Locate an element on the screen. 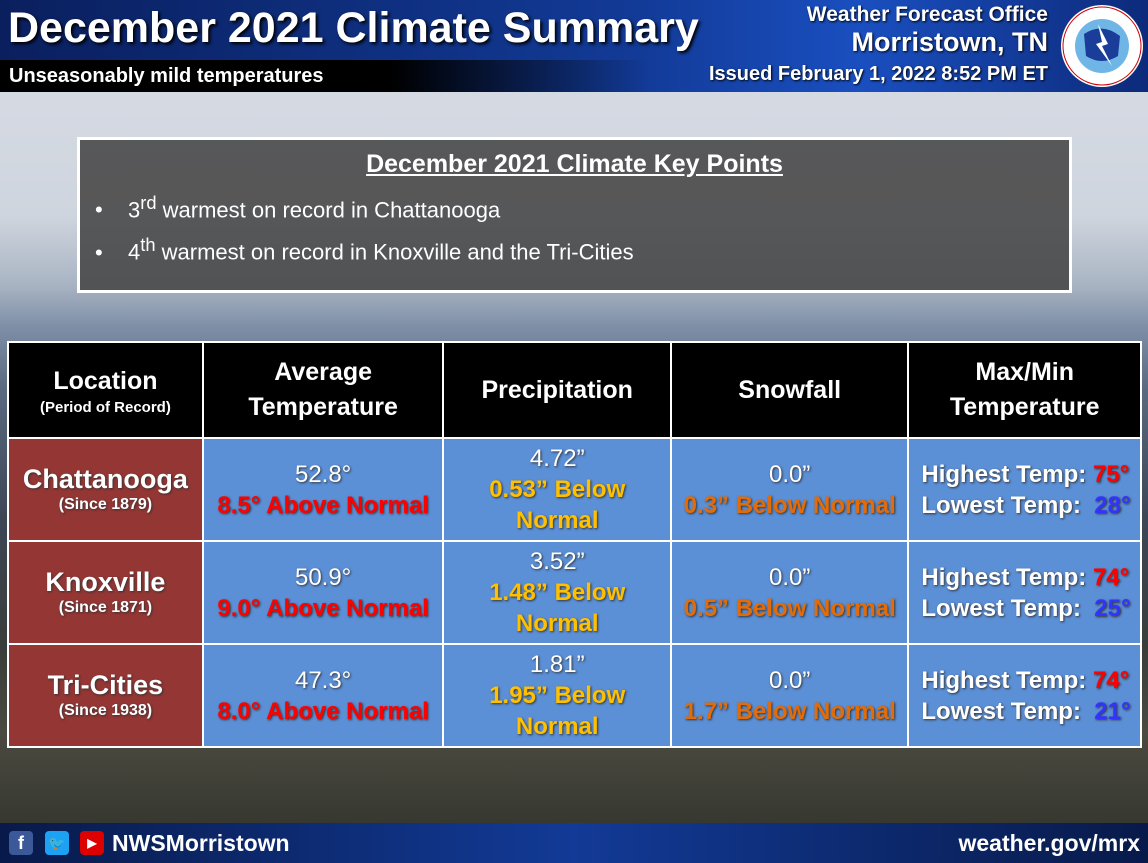  maxmin-cell: Highest Temp: 74° Lowest Temp: 25° is located at coordinates (1024, 592).